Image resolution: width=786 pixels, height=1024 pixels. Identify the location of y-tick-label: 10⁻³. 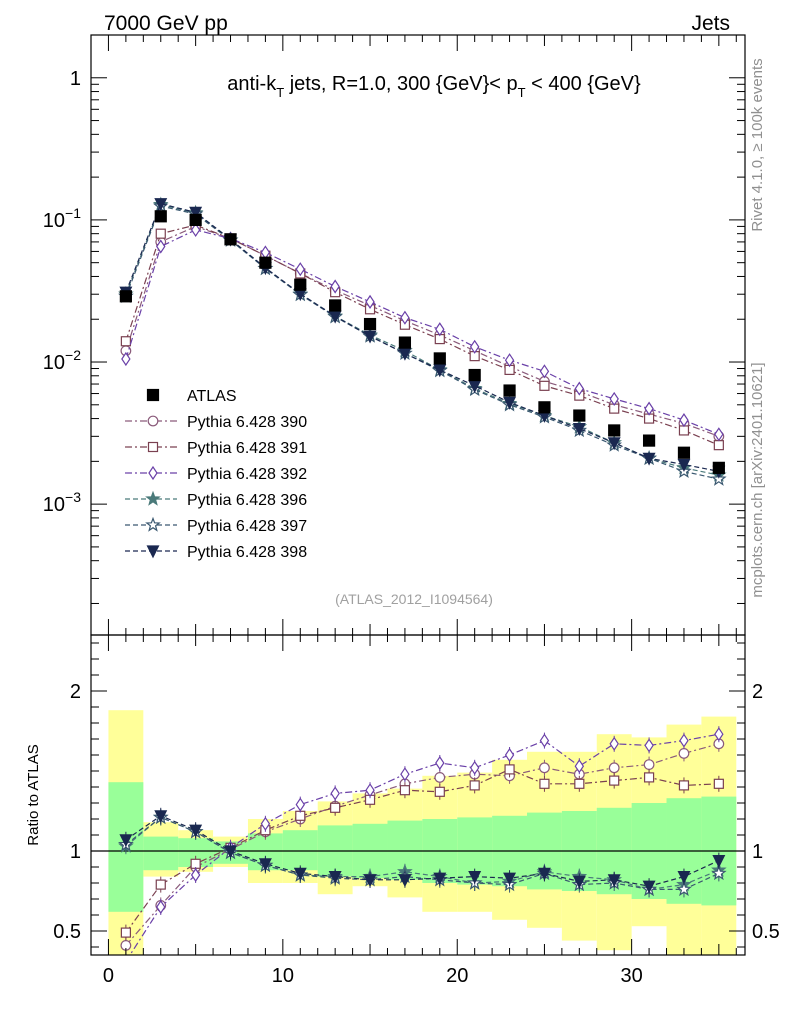
(62, 502).